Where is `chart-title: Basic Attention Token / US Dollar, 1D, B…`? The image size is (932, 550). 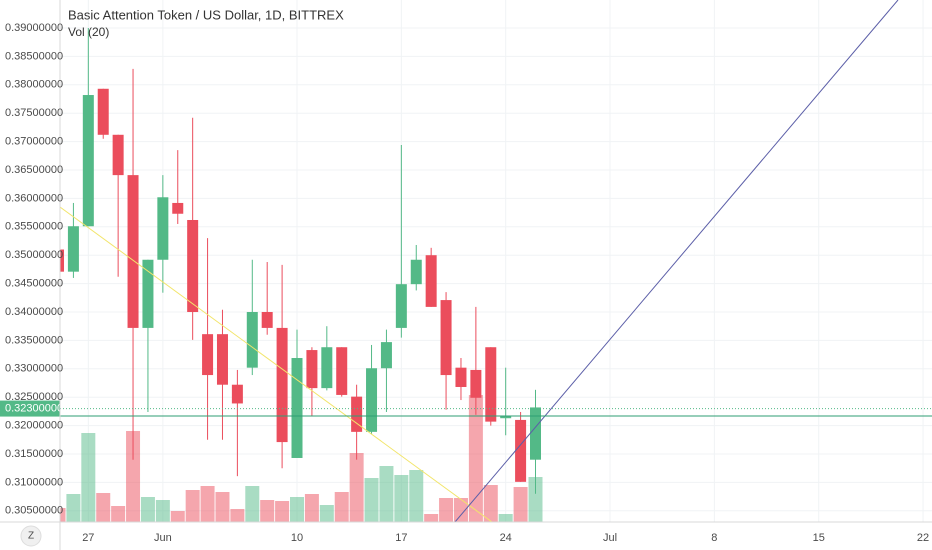
chart-title: Basic Attention Token / US Dollar, 1D, B… is located at coordinates (206, 14).